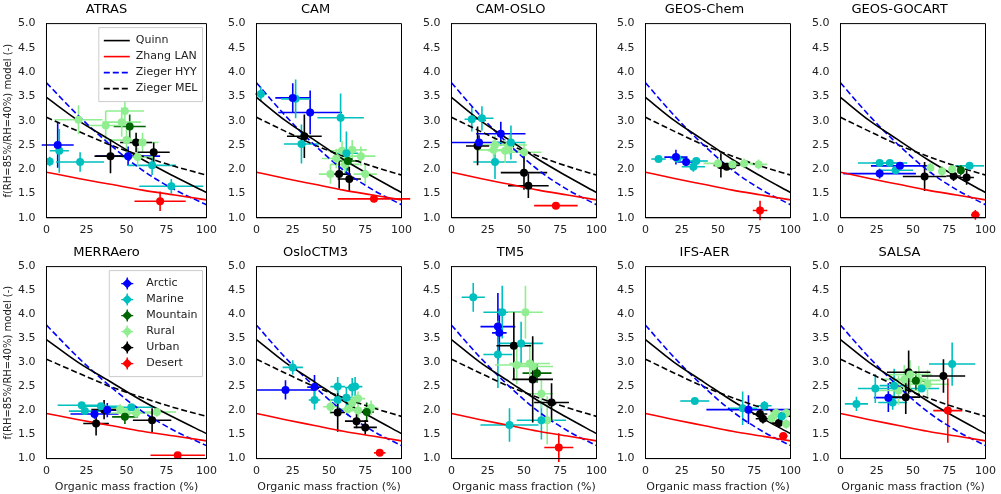  What do you see at coordinates (106, 9) in the screenshot?
I see `chart-title: ATRAS` at bounding box center [106, 9].